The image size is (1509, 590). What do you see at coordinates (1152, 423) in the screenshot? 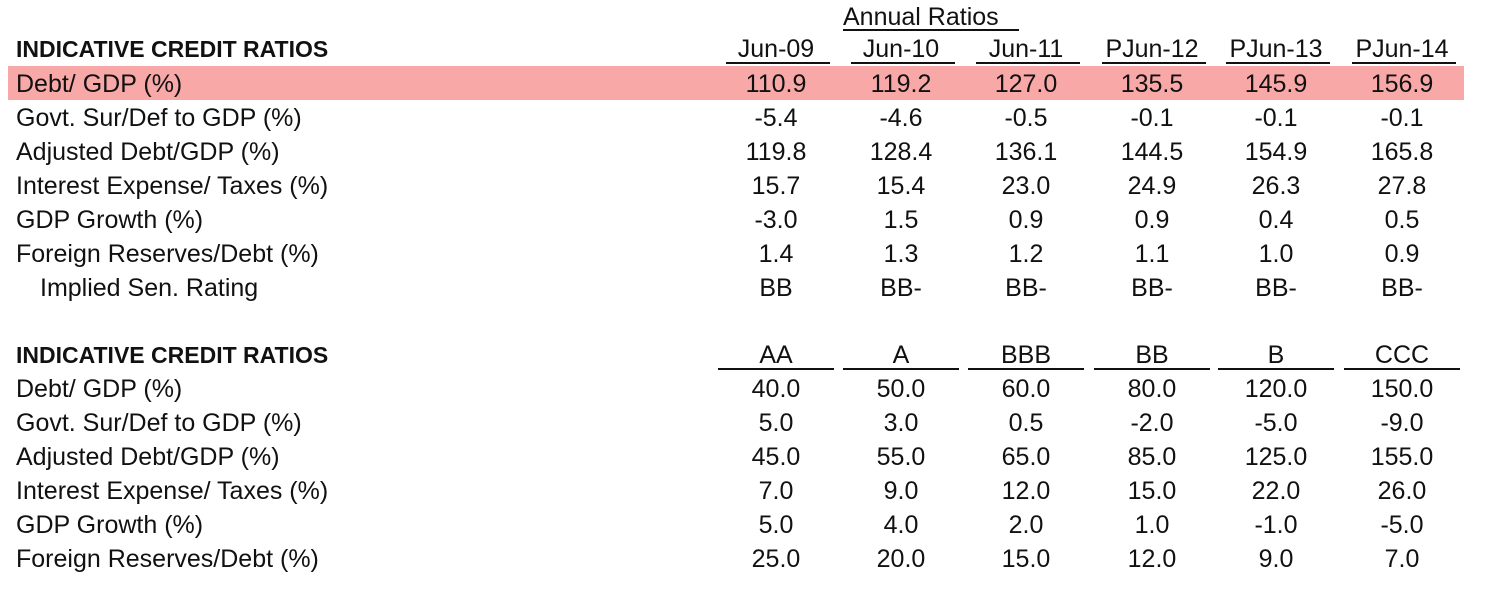
I see `table2-cell: -2.0` at bounding box center [1152, 423].